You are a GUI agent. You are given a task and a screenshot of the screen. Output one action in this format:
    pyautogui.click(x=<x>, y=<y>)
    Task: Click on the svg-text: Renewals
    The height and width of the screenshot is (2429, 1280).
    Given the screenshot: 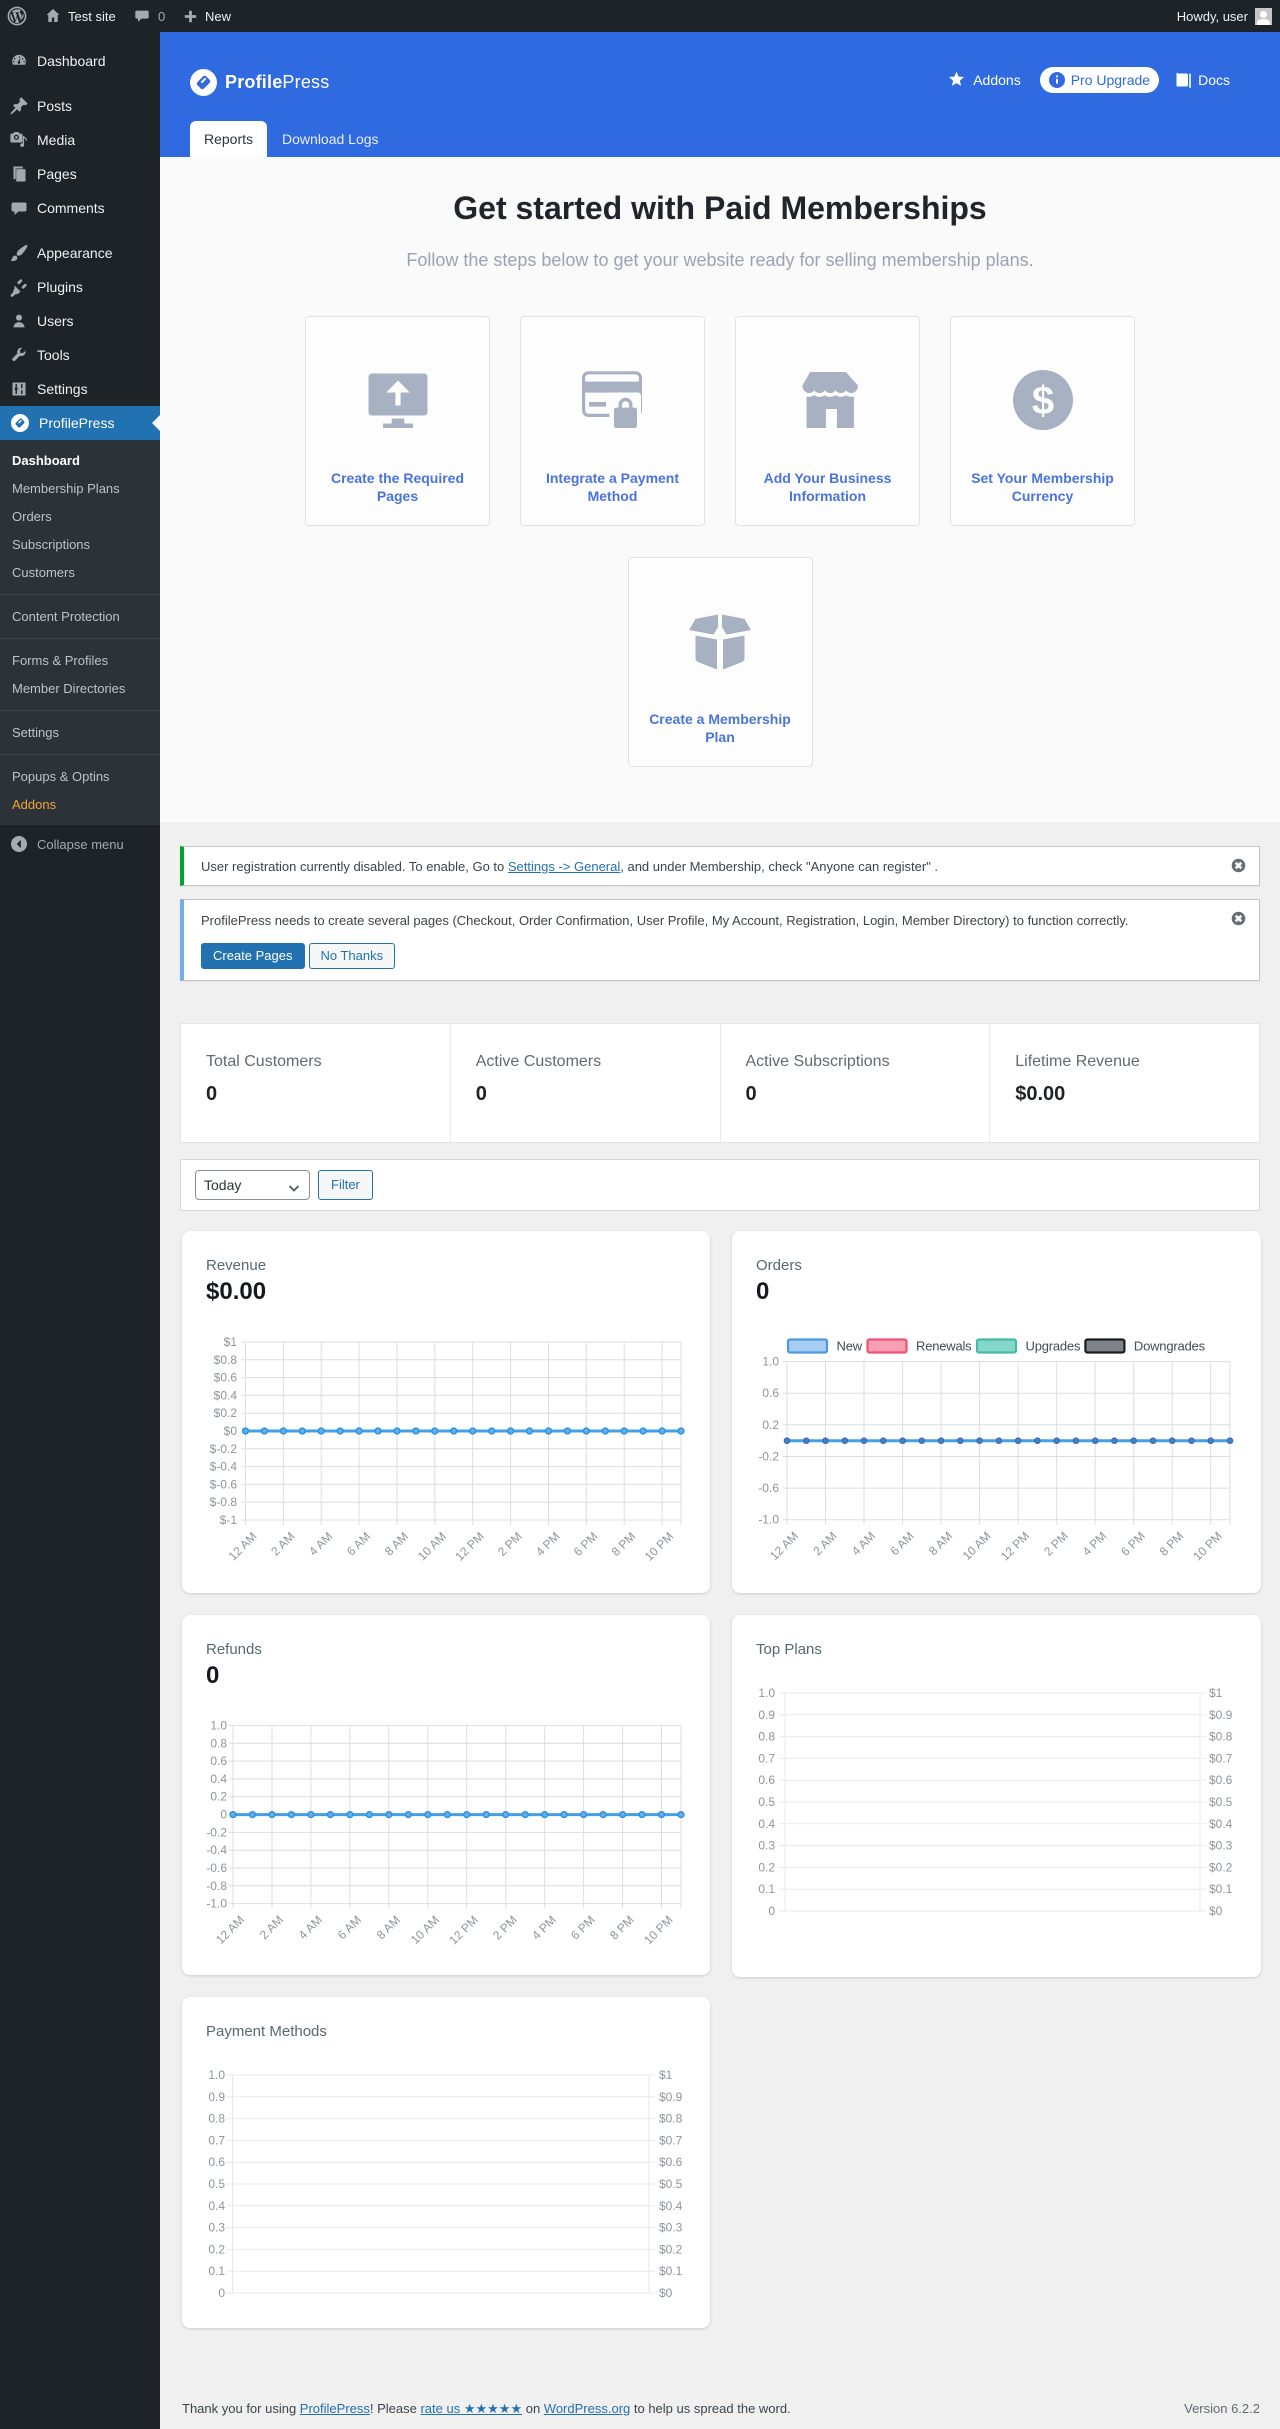 What is the action you would take?
    pyautogui.click(x=944, y=1346)
    